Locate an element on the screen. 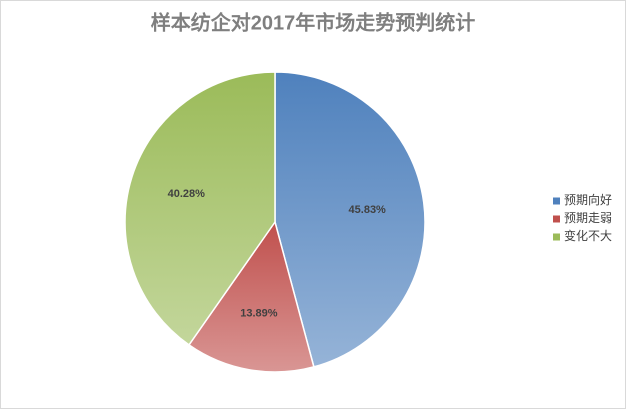 This screenshot has width=626, height=409. data-label: 45.83% is located at coordinates (368, 210).